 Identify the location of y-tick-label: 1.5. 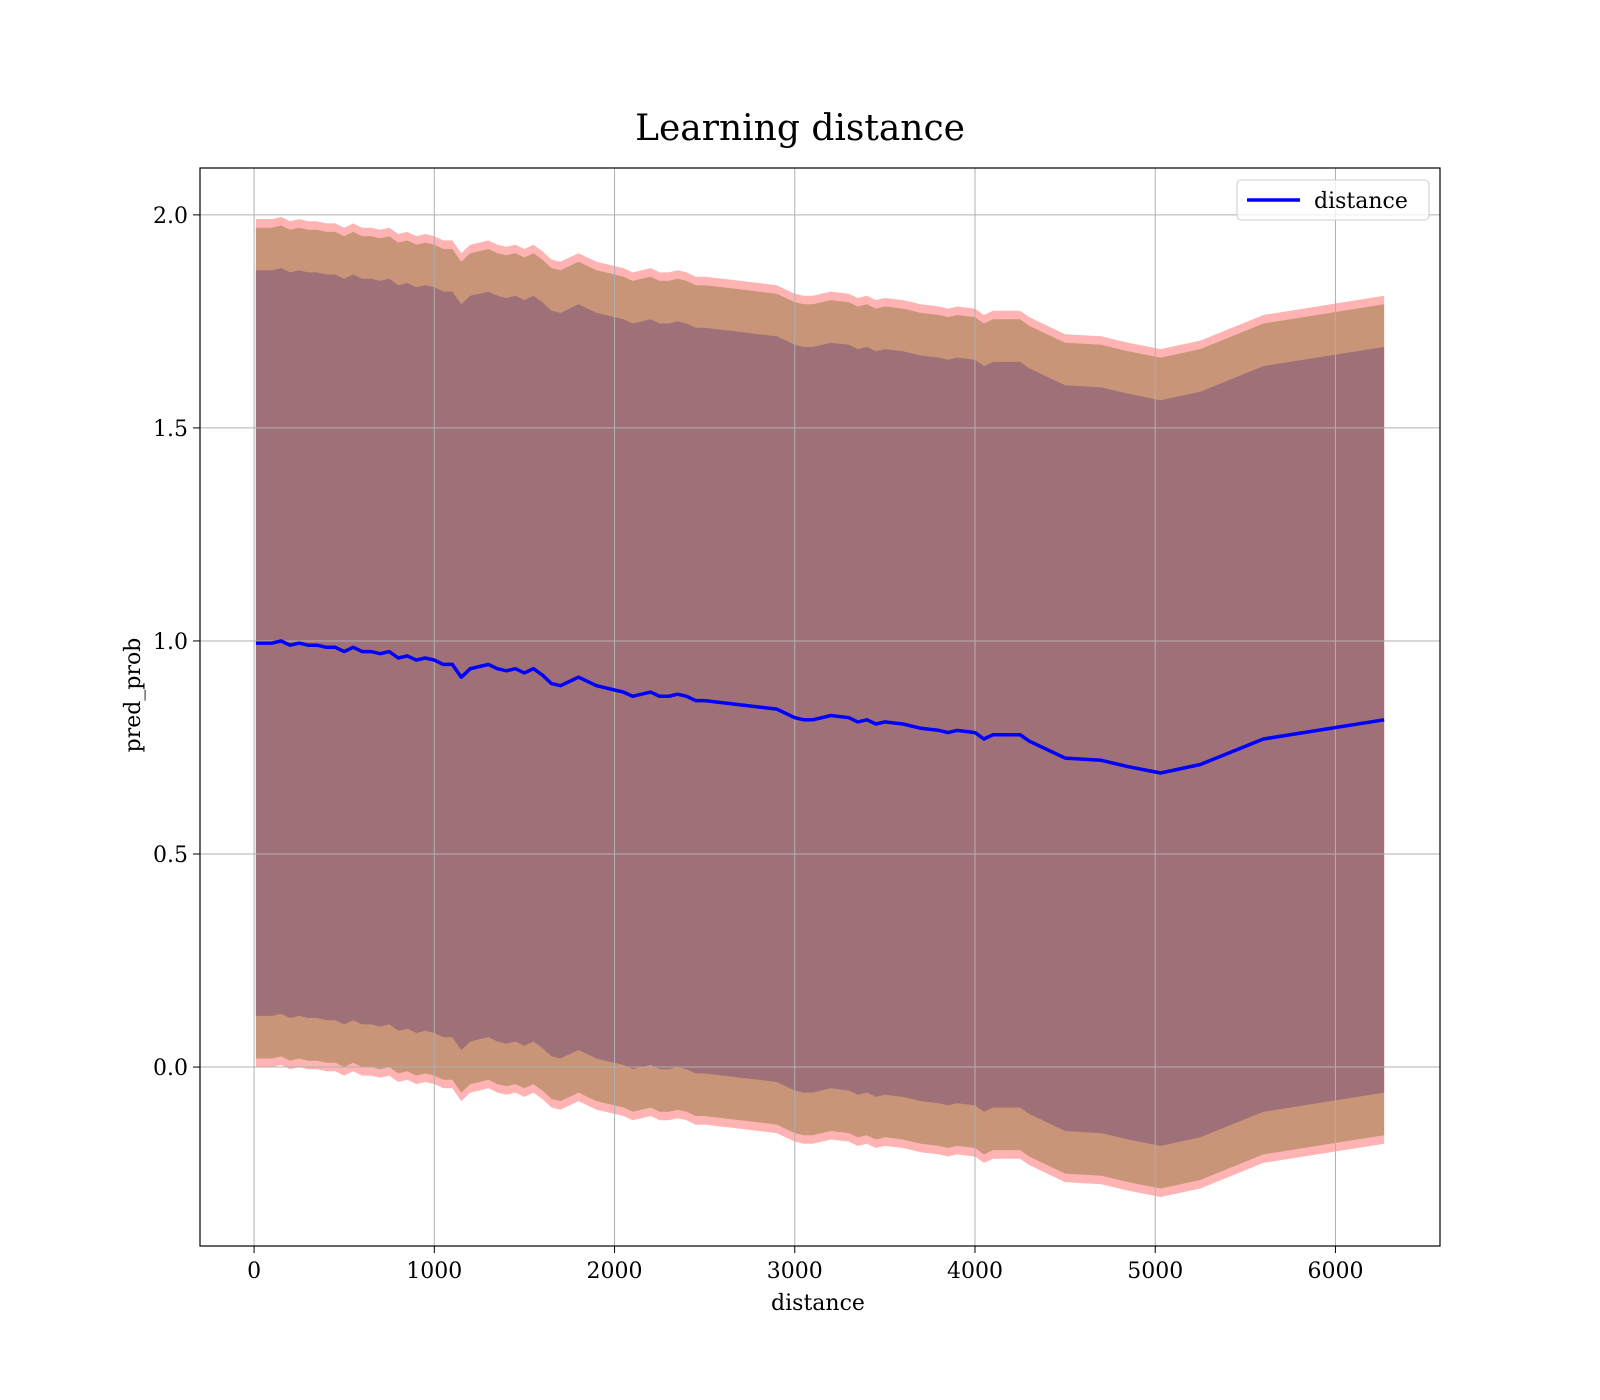
(170, 429).